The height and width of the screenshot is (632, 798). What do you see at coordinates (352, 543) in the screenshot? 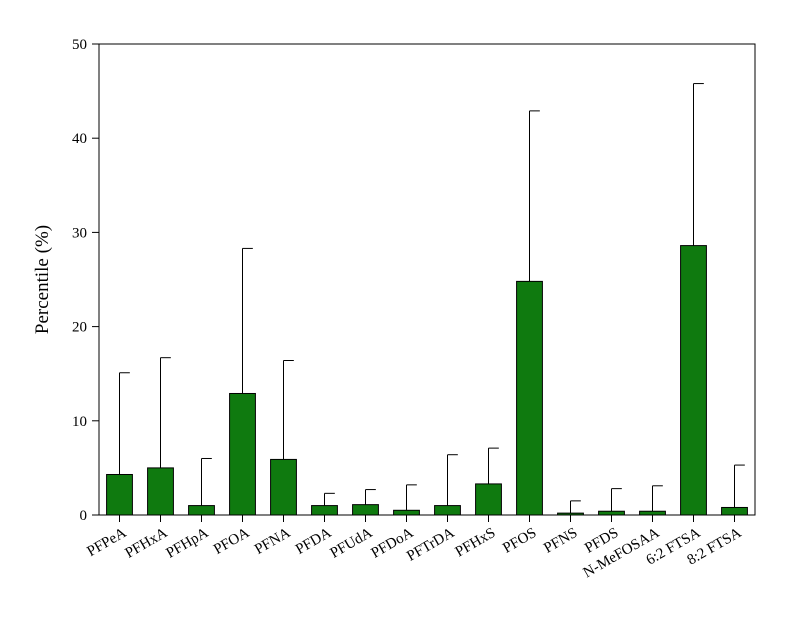
I see `x-tick-label: PFUdA` at bounding box center [352, 543].